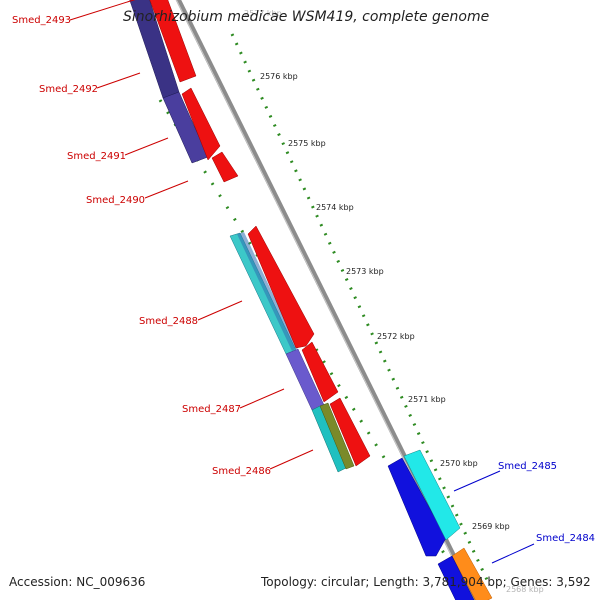 The width and height of the screenshot is (600, 600). I want to click on gene-label-smed-2490: Smed_2490, so click(115, 200).